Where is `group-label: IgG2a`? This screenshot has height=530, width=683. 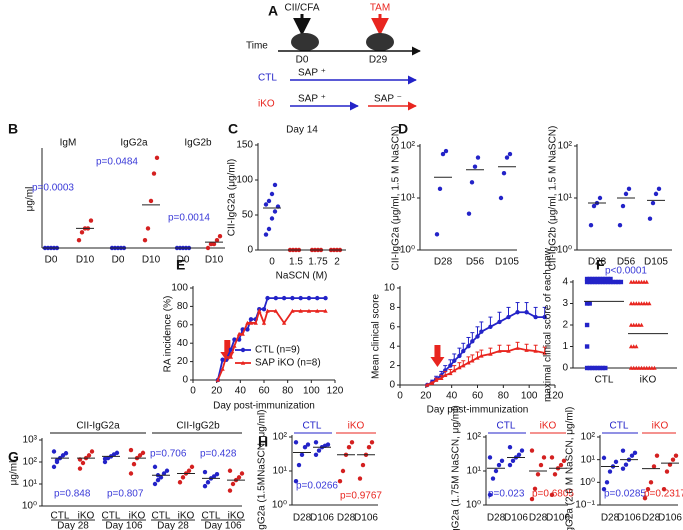
group-label: IgG2a is located at coordinates (134, 143).